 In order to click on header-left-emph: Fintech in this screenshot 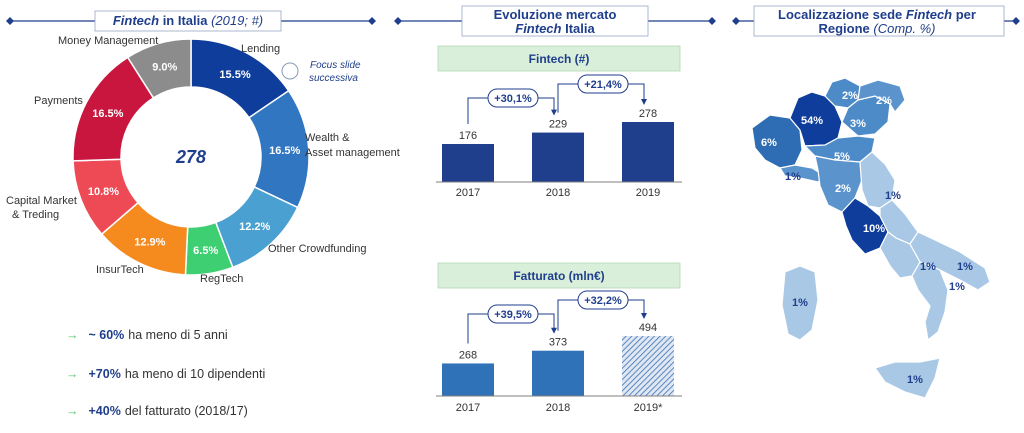, I will do `click(136, 20)`.